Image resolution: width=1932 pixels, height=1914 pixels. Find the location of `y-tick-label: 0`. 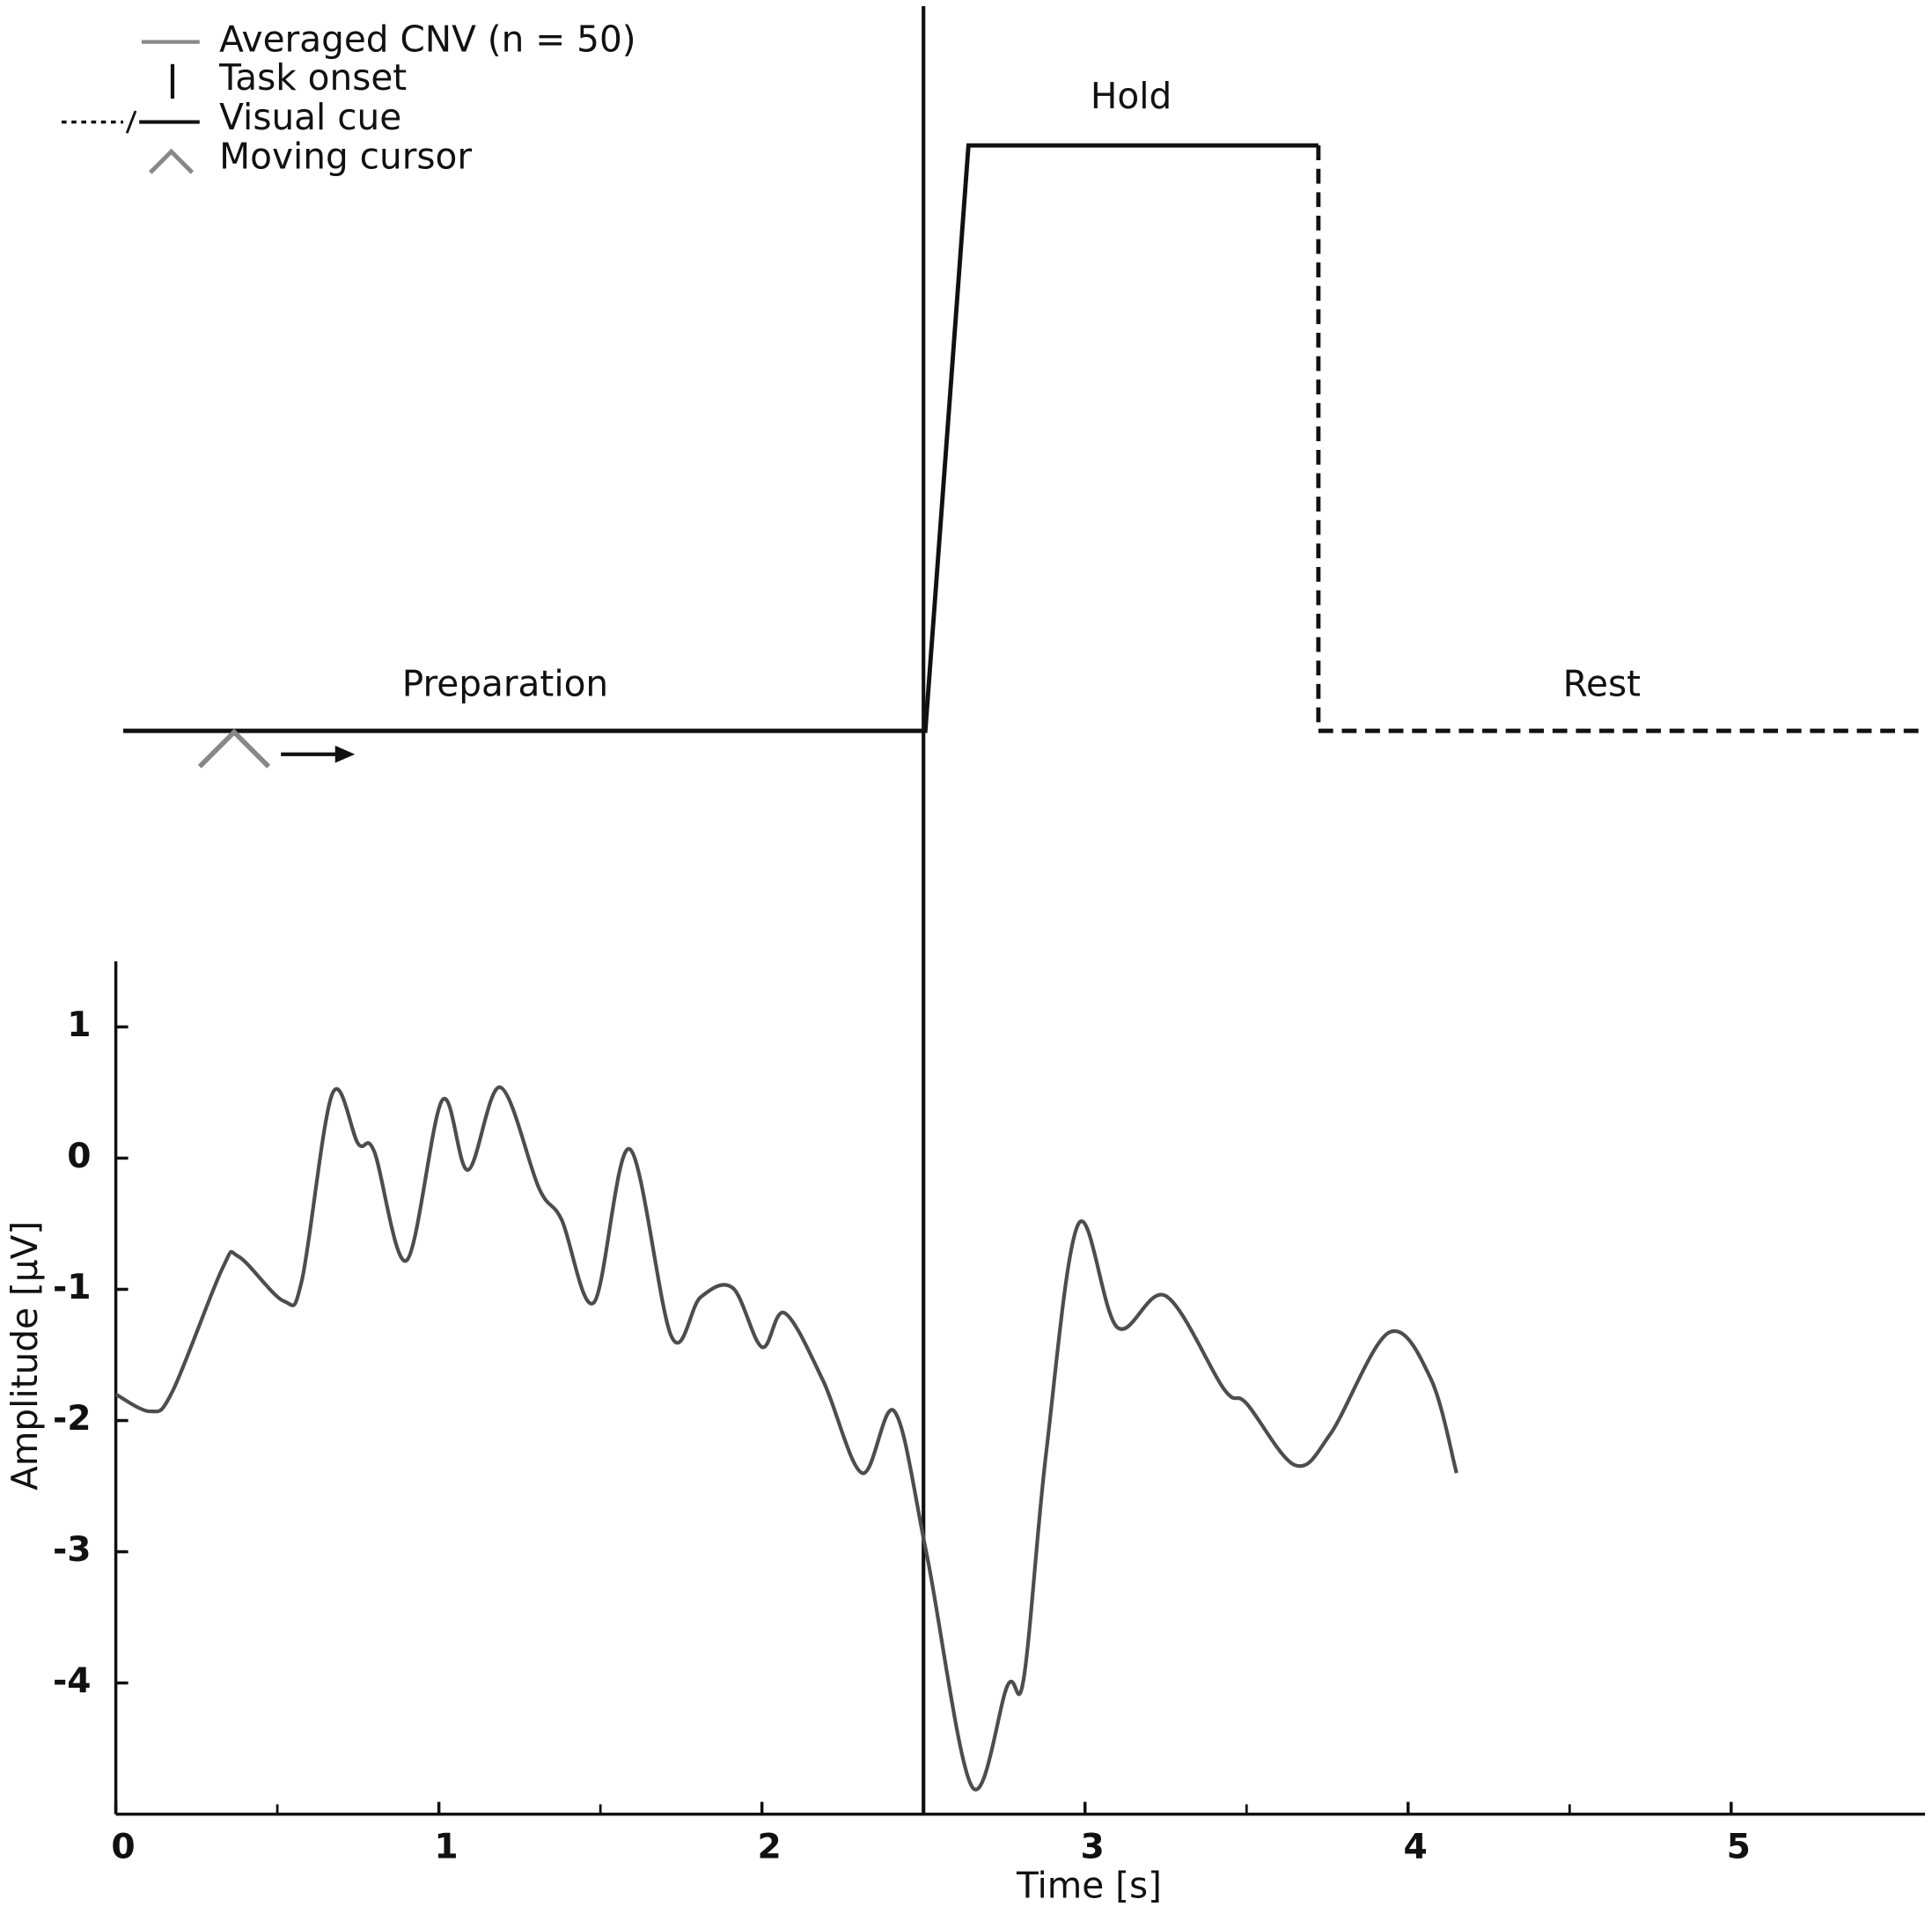

y-tick-label: 0 is located at coordinates (79, 1156).